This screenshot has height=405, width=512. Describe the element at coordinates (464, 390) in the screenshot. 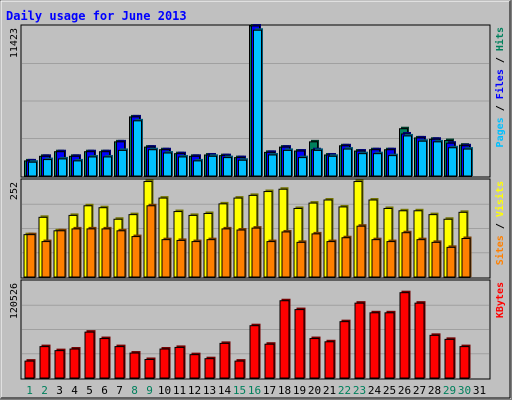

I see `x-tick-label-day-30: 30` at that location.